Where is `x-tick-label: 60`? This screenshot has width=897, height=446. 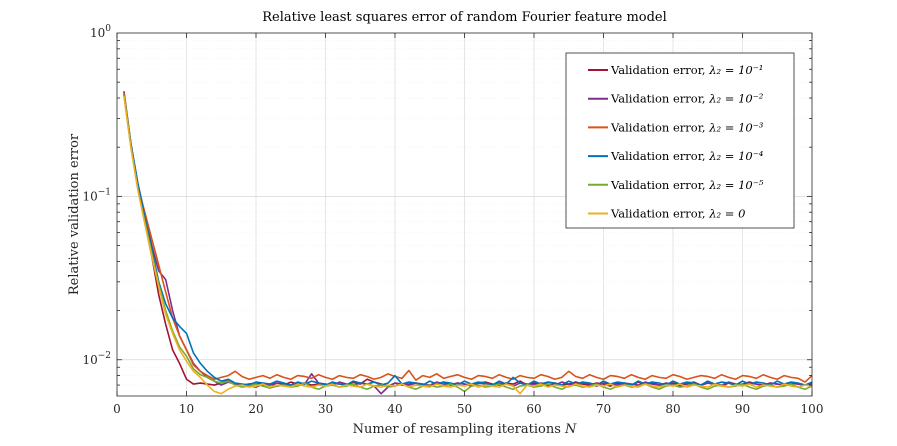 x-tick-label: 60 is located at coordinates (533, 409).